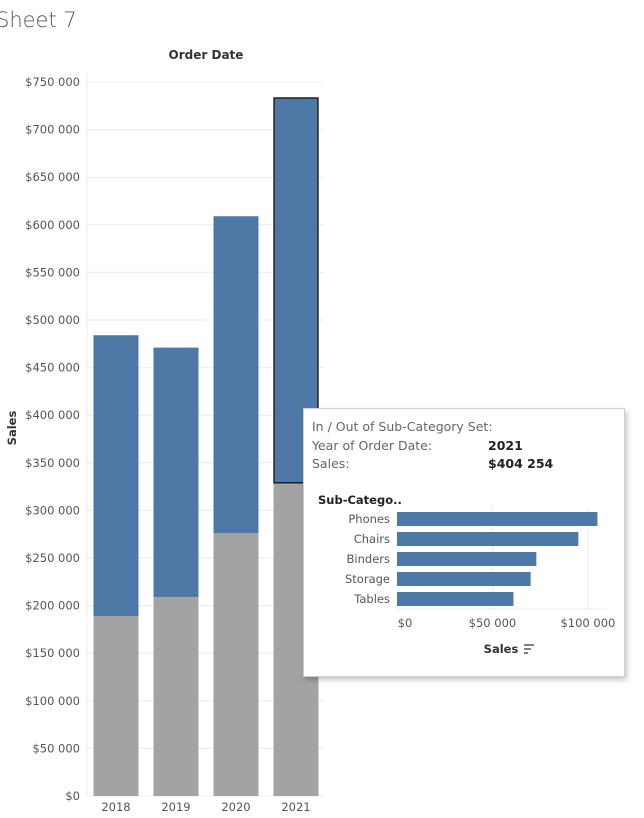  What do you see at coordinates (176, 472) in the screenshot?
I see `bar-in-2019` at bounding box center [176, 472].